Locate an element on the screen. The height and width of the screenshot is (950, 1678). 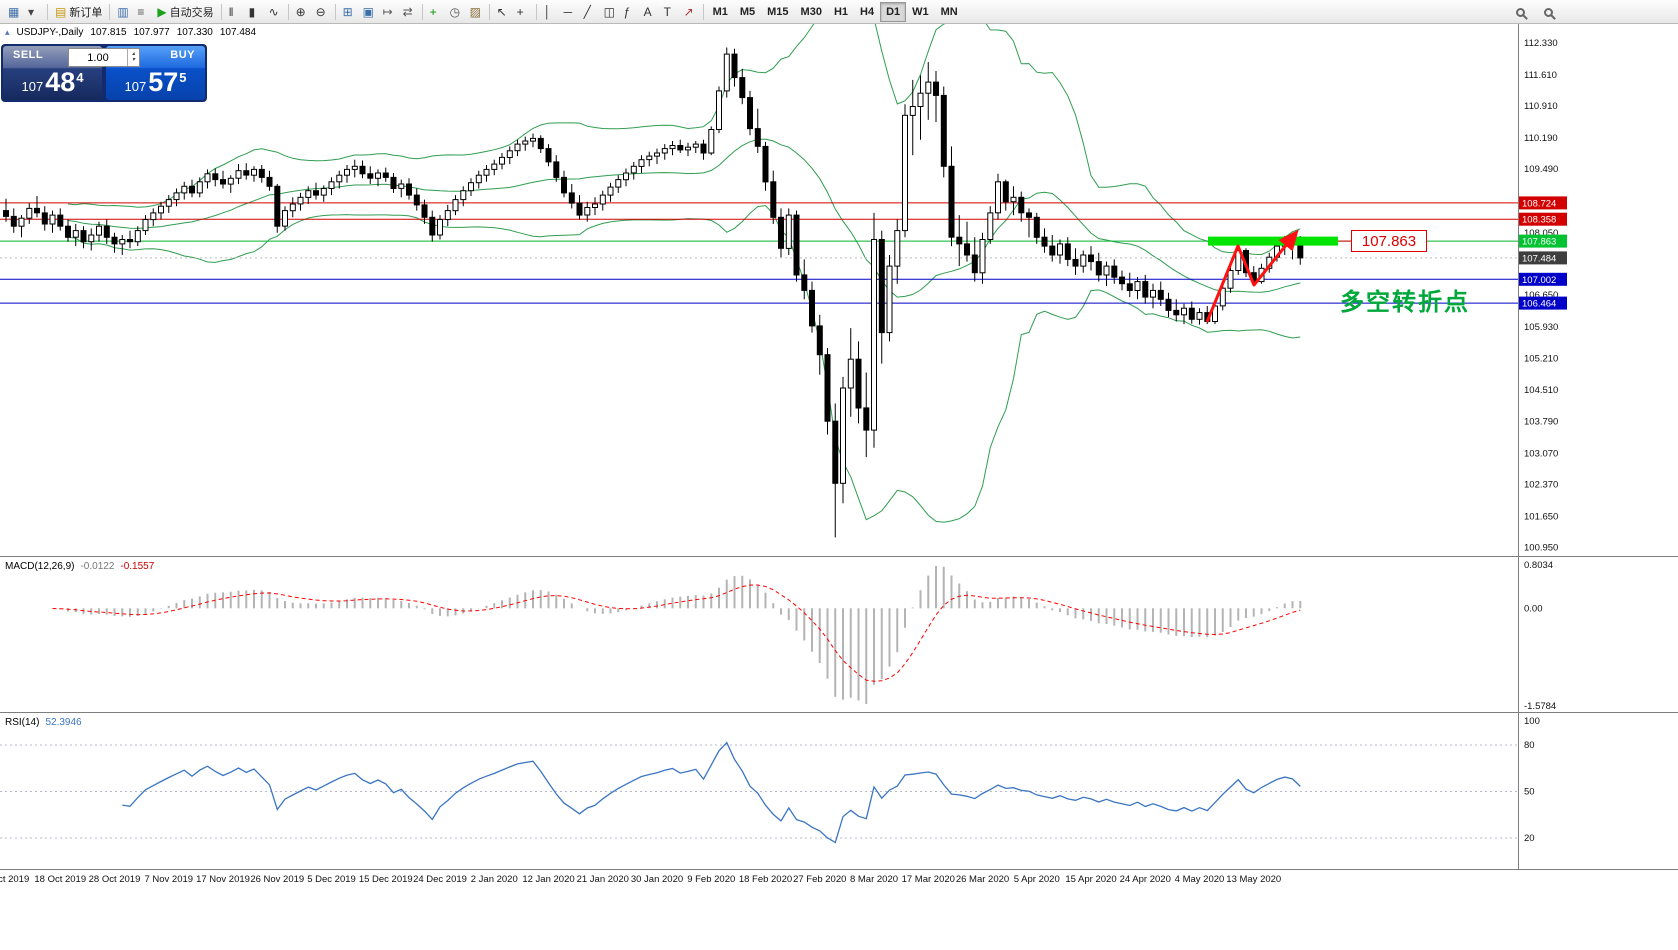
profiles-icon: ▥ is located at coordinates (123, 11).